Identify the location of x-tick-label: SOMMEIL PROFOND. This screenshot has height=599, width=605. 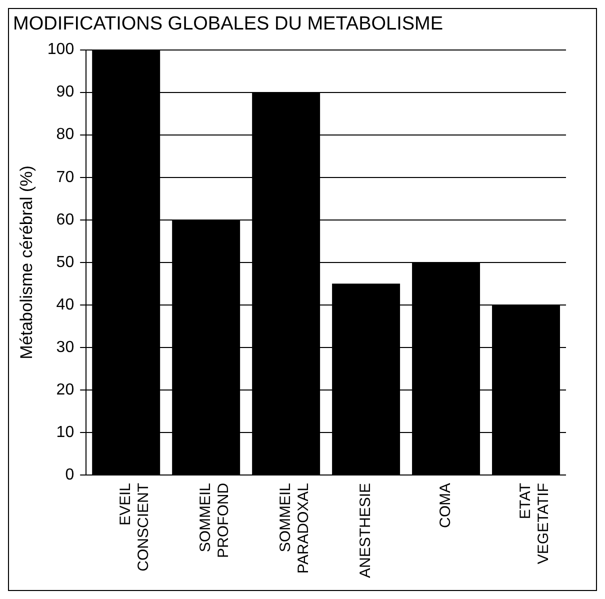
(214, 520).